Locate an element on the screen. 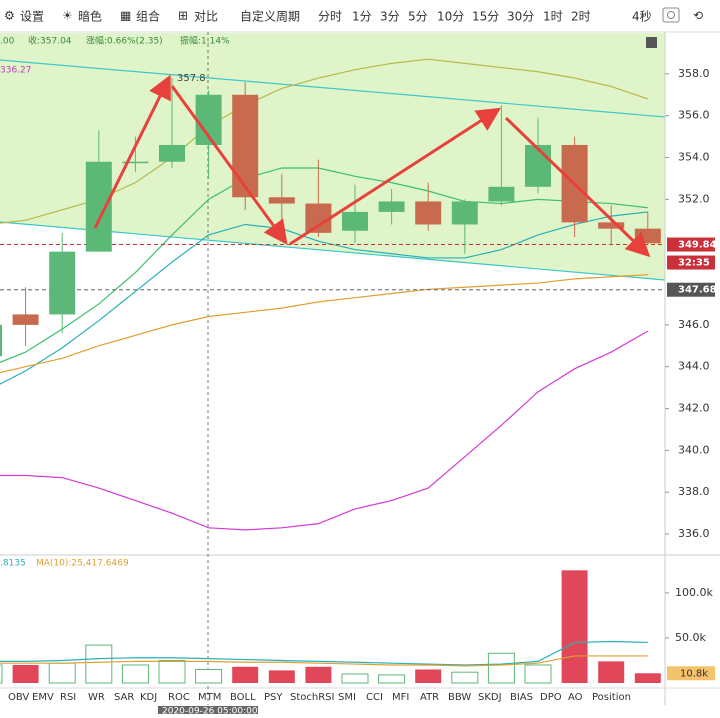  indicator-tab: PSY is located at coordinates (273, 697).